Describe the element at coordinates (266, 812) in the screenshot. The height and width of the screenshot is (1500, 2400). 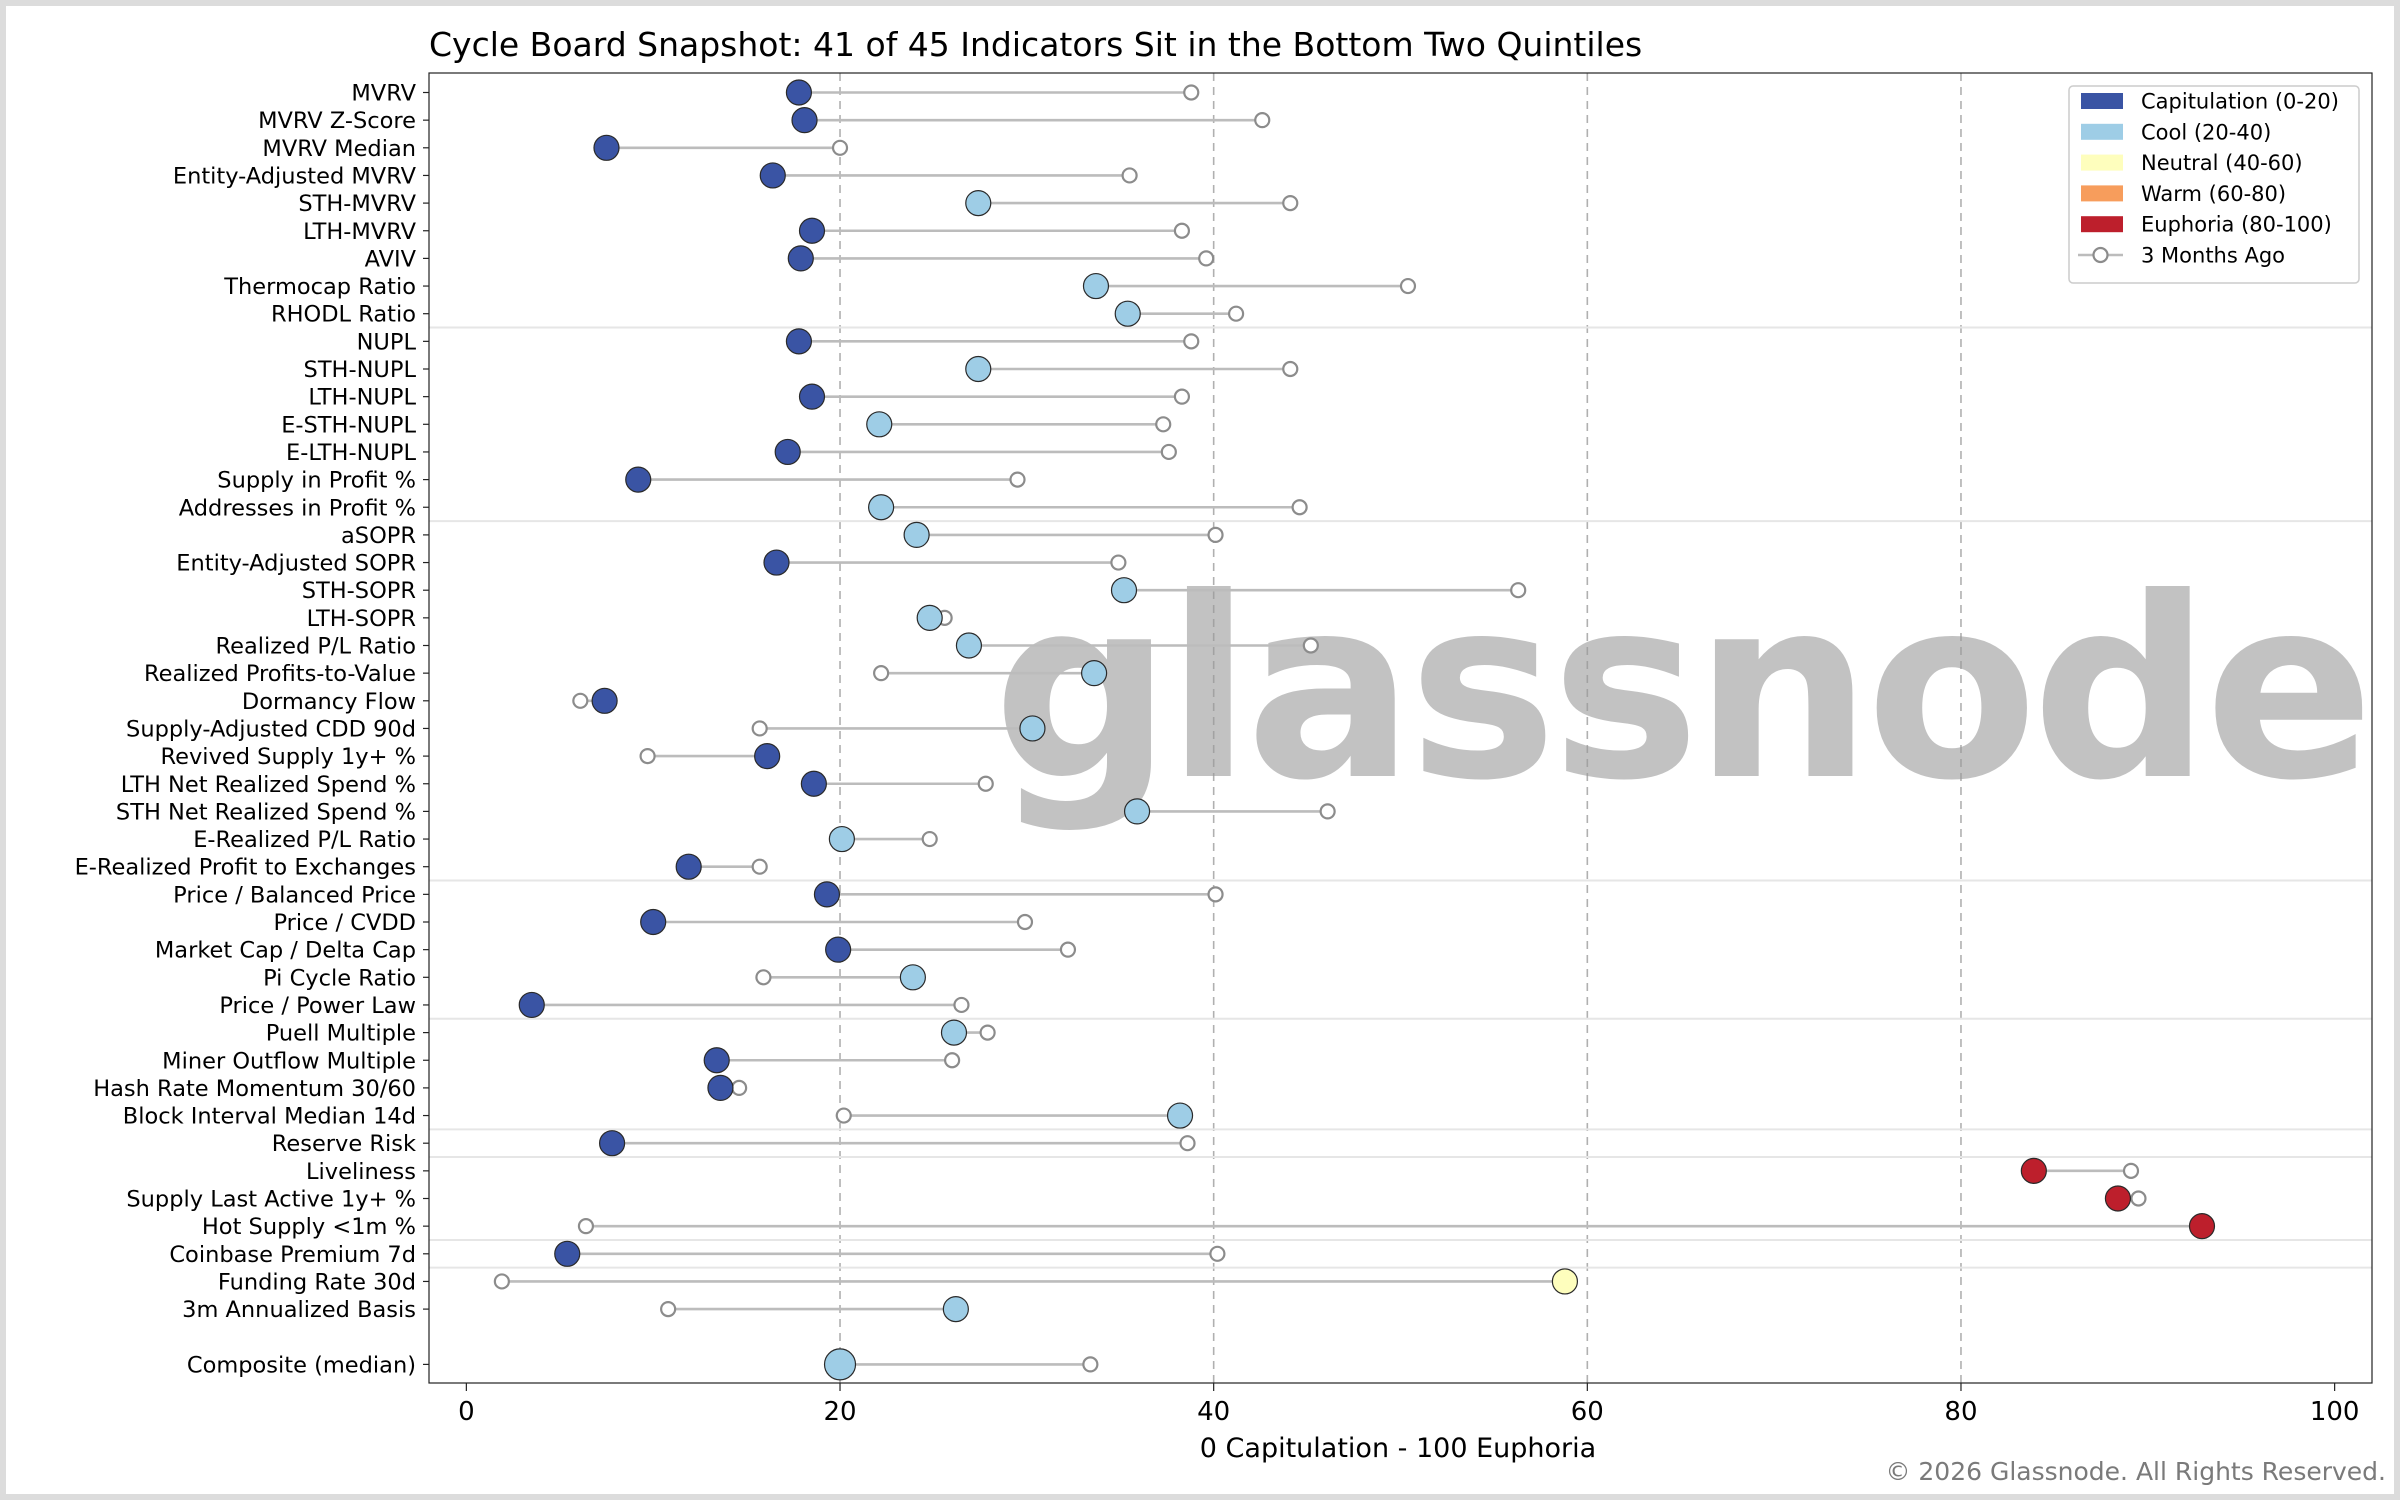
I see `y-tick-label: STH Net Realized Spend %` at that location.